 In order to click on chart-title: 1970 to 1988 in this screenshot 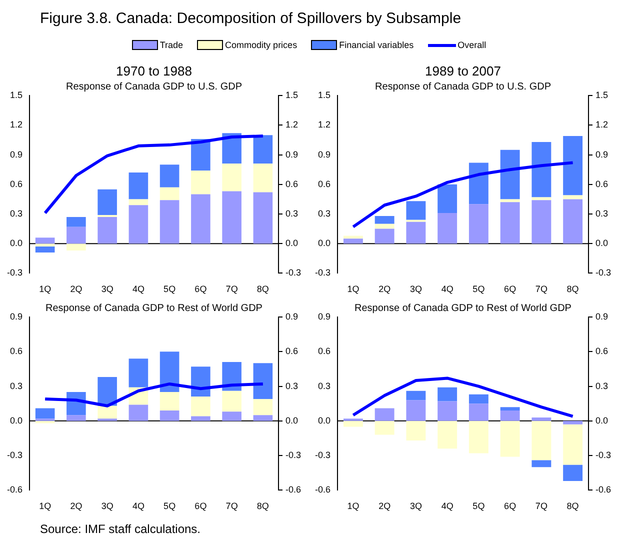, I will do `click(154, 70)`.